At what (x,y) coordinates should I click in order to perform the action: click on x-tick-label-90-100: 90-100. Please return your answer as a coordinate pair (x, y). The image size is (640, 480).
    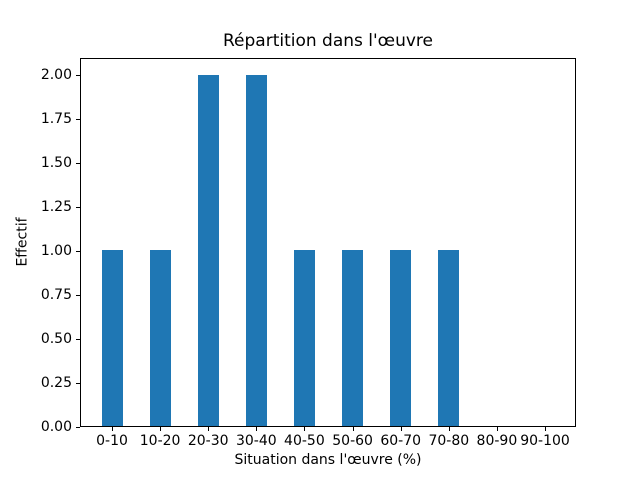
    Looking at the image, I should click on (545, 441).